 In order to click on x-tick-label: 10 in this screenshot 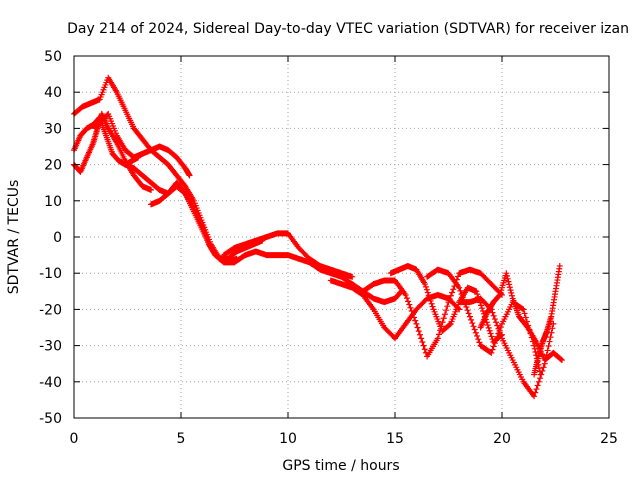, I will do `click(288, 439)`.